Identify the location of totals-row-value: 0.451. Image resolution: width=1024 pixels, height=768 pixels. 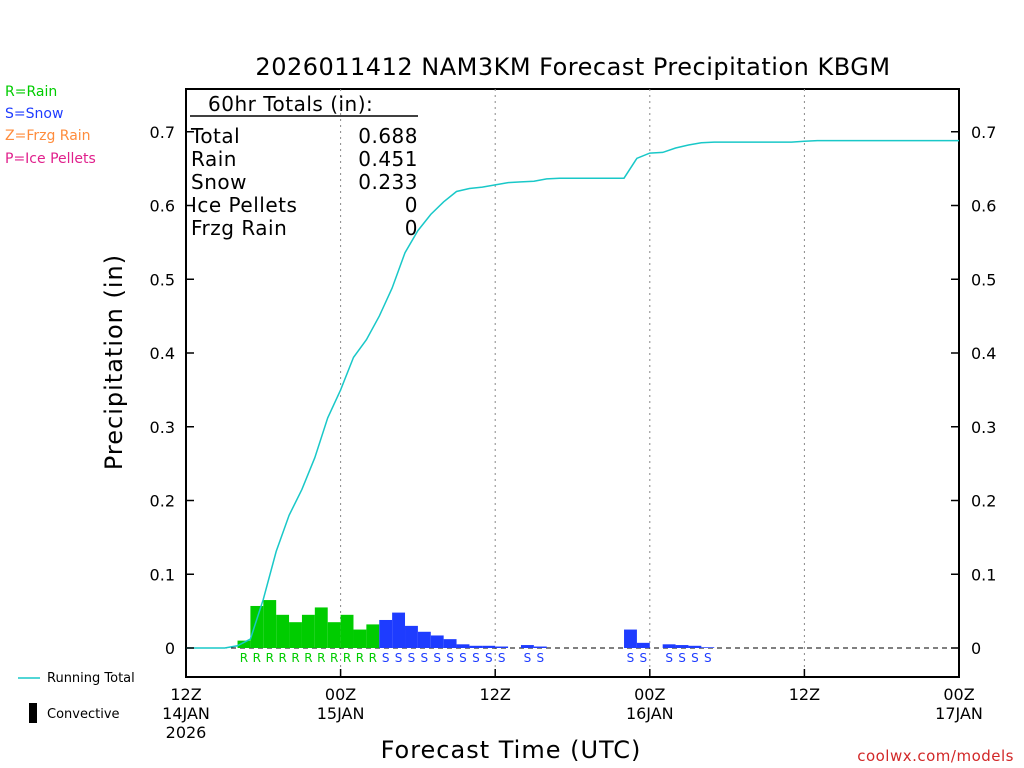
(388, 159).